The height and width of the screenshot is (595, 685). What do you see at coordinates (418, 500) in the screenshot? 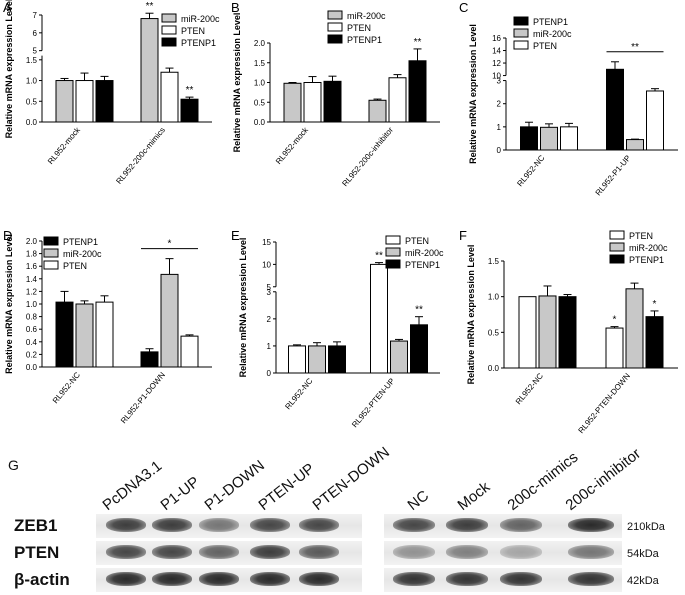
I see `lane-label: NC` at bounding box center [418, 500].